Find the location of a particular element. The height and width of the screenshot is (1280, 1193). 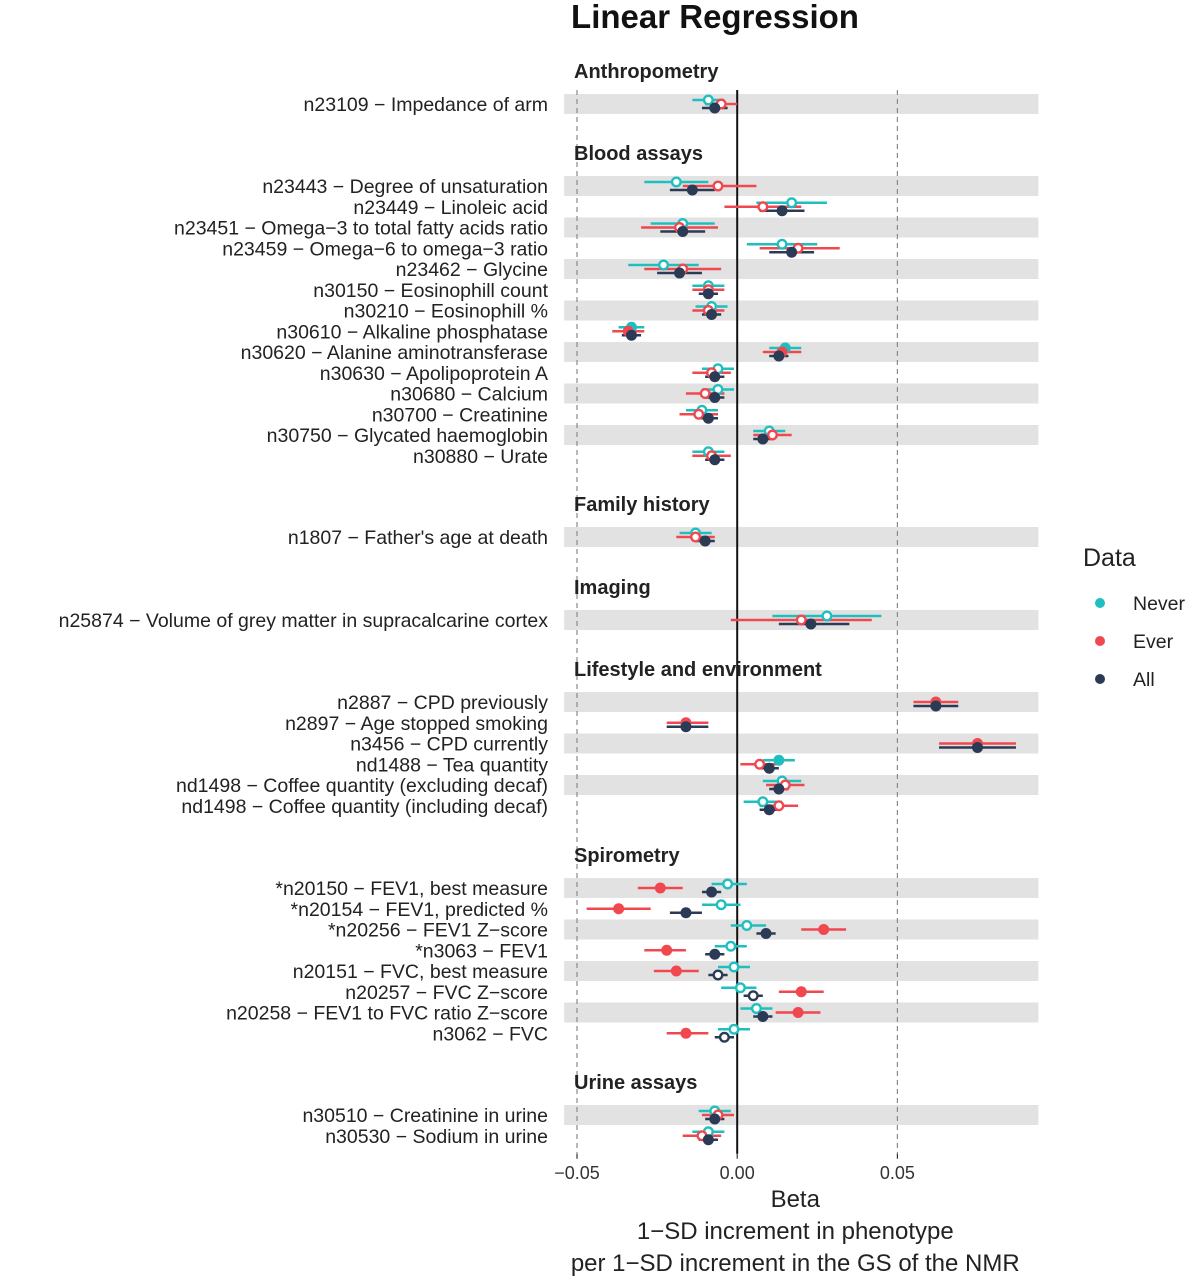

row-label: n23462 − Glycine is located at coordinates (472, 270).